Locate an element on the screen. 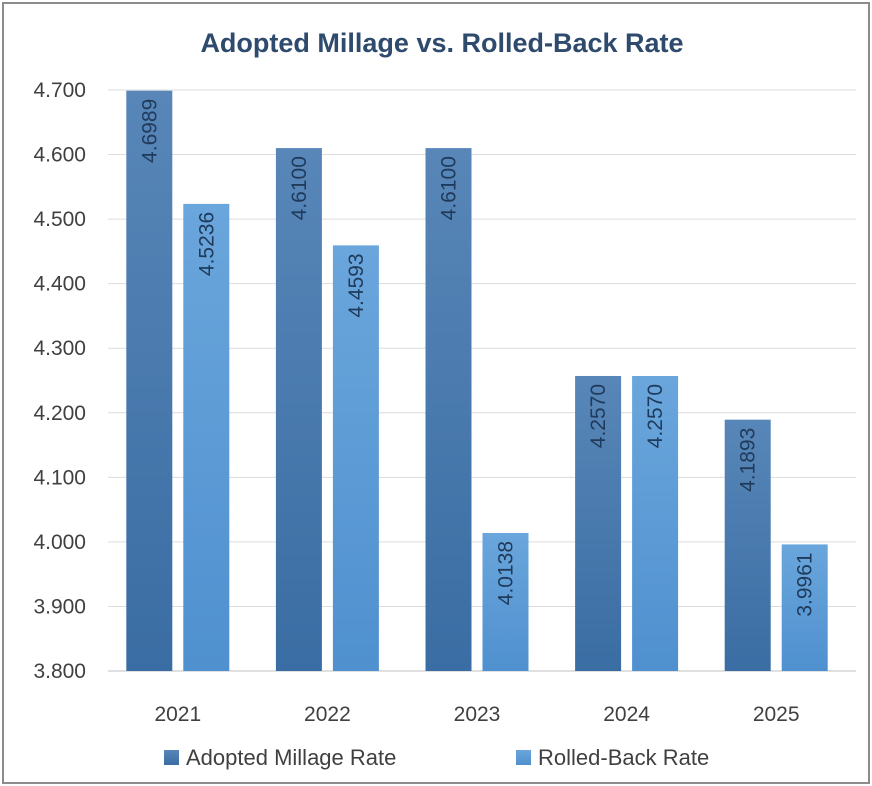 The height and width of the screenshot is (786, 872). y-tick-label: 4.100 is located at coordinates (59, 477).